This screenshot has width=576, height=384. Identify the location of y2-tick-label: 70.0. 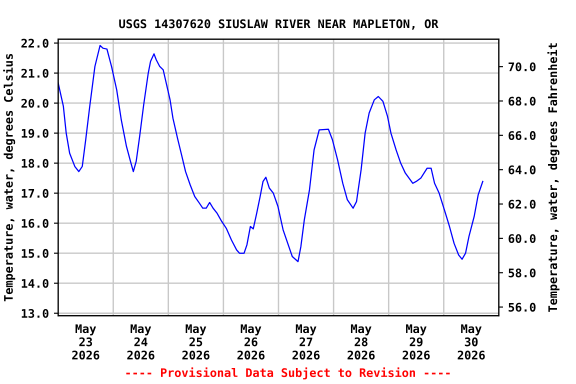
(522, 67).